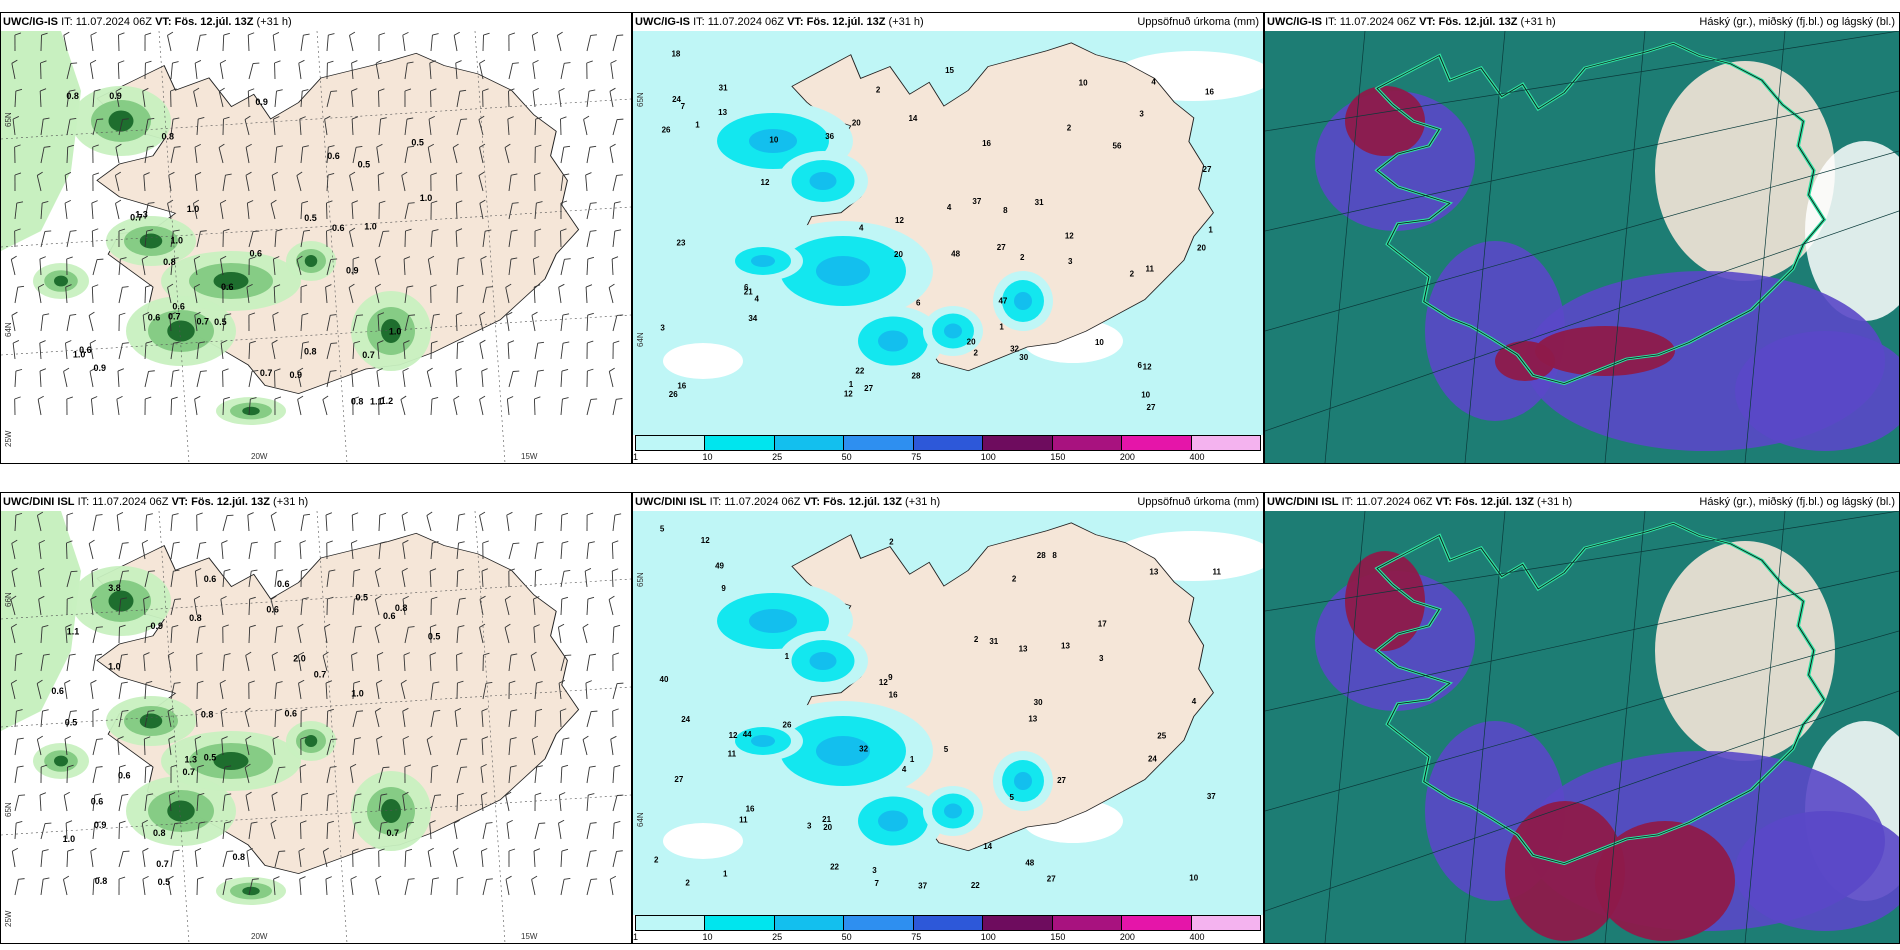  I want to click on axis-label: 20W, so click(259, 456).